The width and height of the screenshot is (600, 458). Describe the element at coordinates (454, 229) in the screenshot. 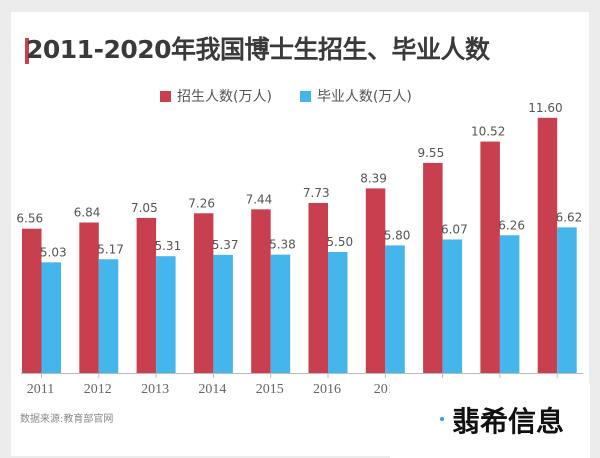

I see `data-label: 6.07` at that location.